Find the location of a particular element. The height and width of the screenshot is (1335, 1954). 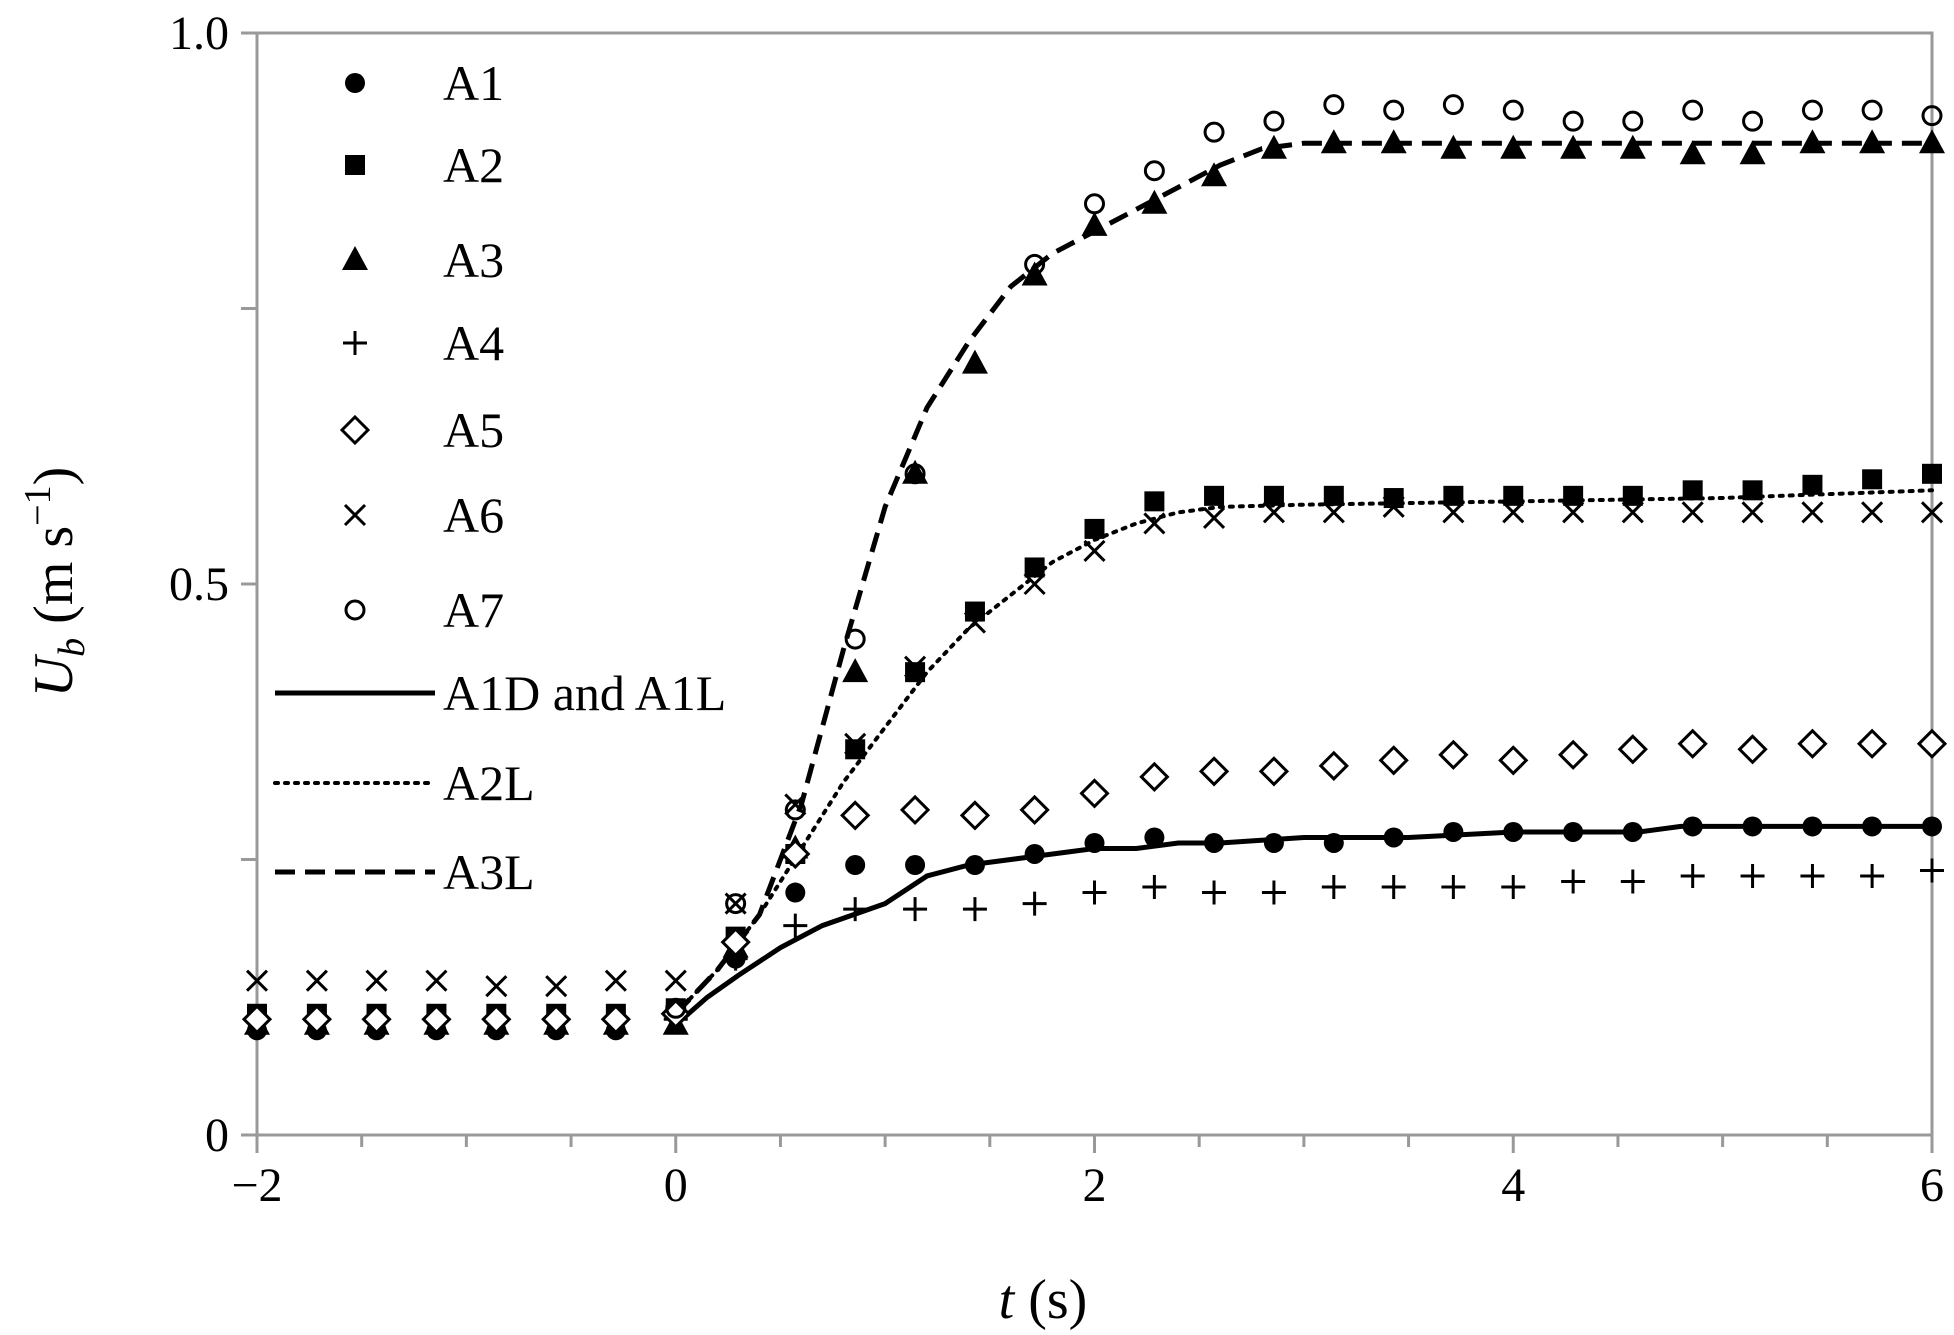

legend-marker-a6 is located at coordinates (355, 515).